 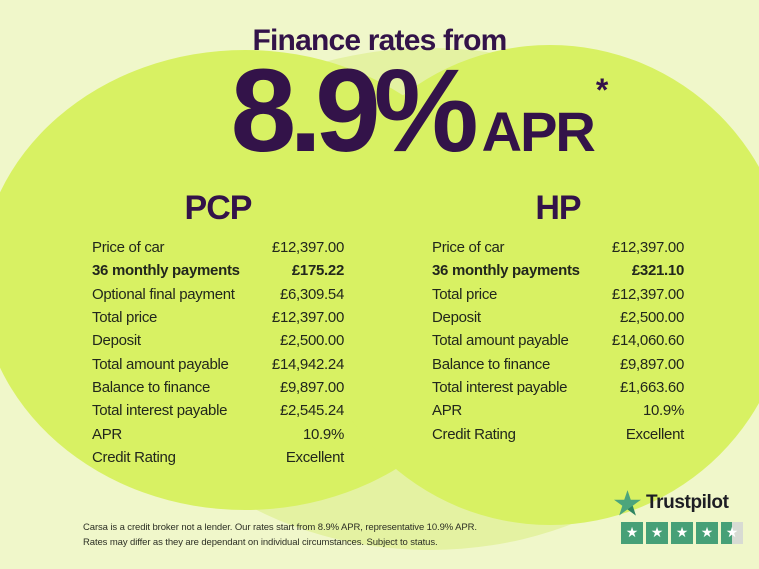 What do you see at coordinates (311, 411) in the screenshot?
I see `row-value: £2,545.24` at bounding box center [311, 411].